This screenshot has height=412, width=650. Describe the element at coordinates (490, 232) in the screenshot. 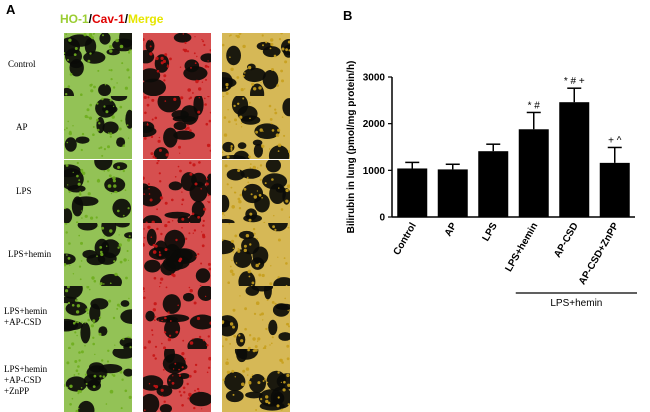

I see `x-tick-label: LPS` at that location.